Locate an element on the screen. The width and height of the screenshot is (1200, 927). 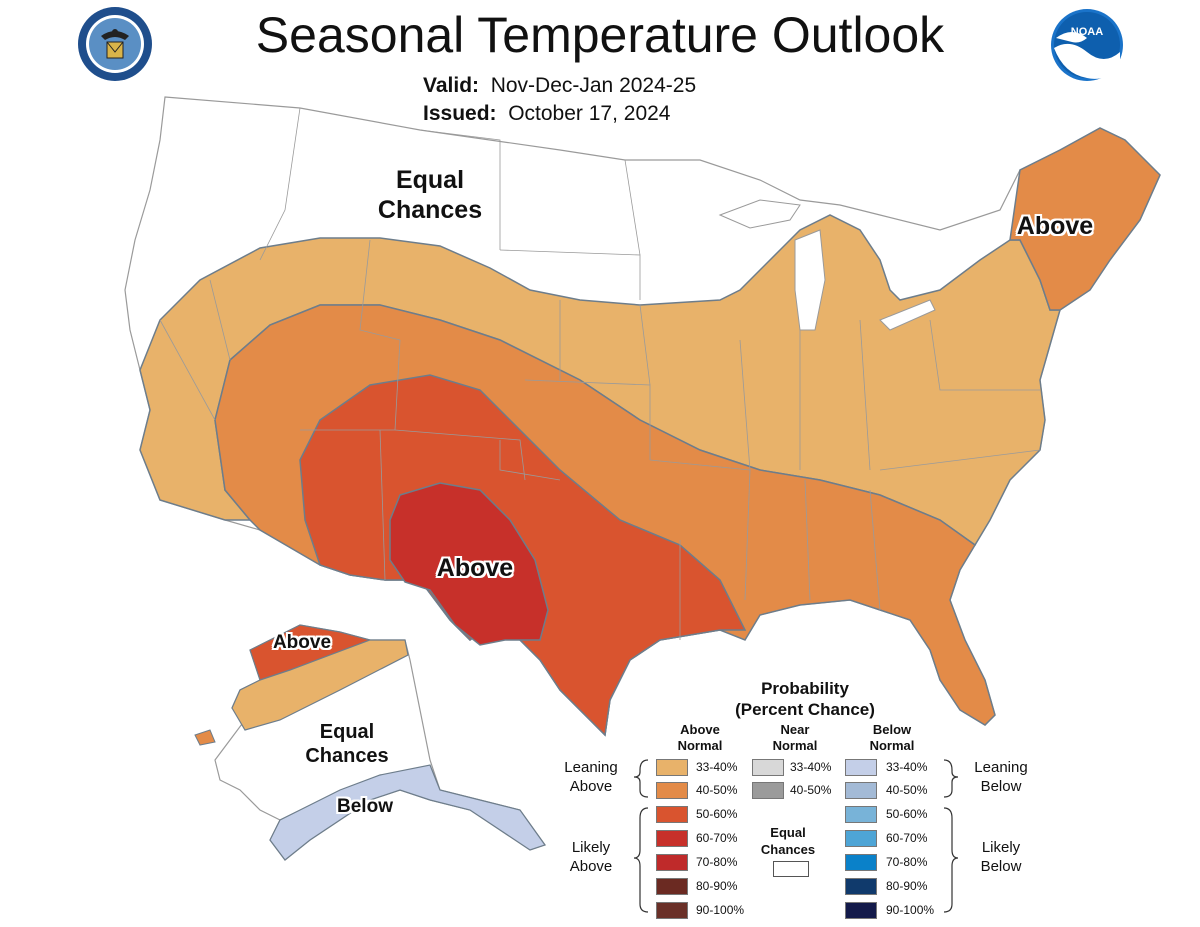
alaska-below-label: Below is located at coordinates (365, 806).